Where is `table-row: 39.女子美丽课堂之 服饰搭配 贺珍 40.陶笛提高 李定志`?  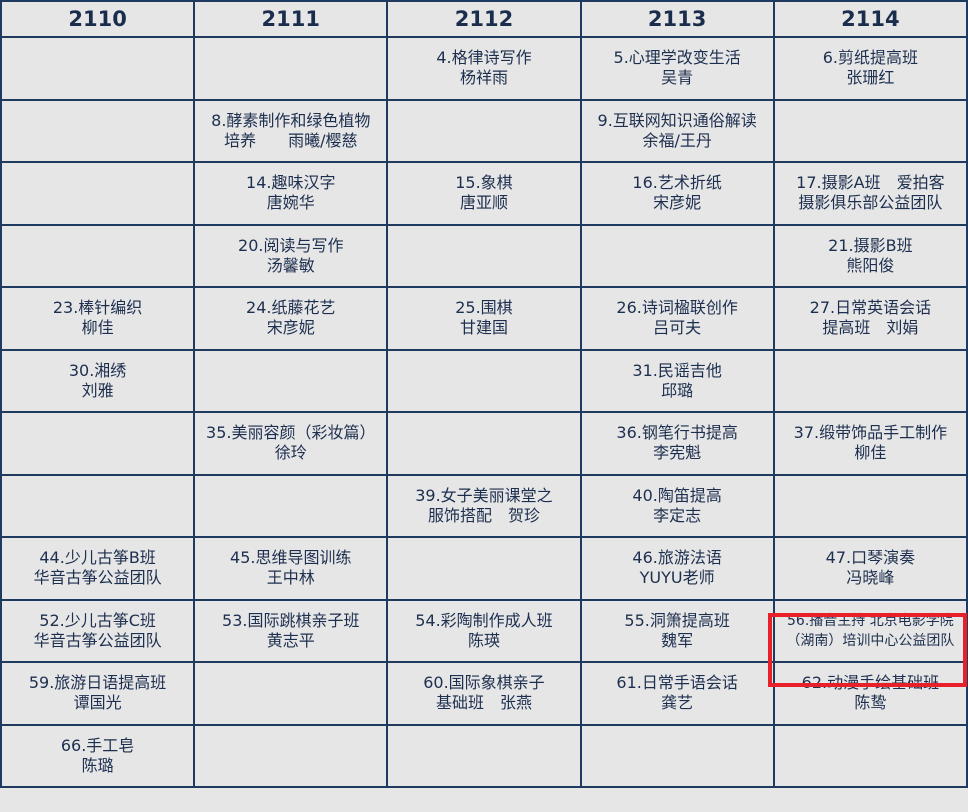 table-row: 39.女子美丽课堂之 服饰搭配 贺珍 40.陶笛提高 李定志 is located at coordinates (484, 505).